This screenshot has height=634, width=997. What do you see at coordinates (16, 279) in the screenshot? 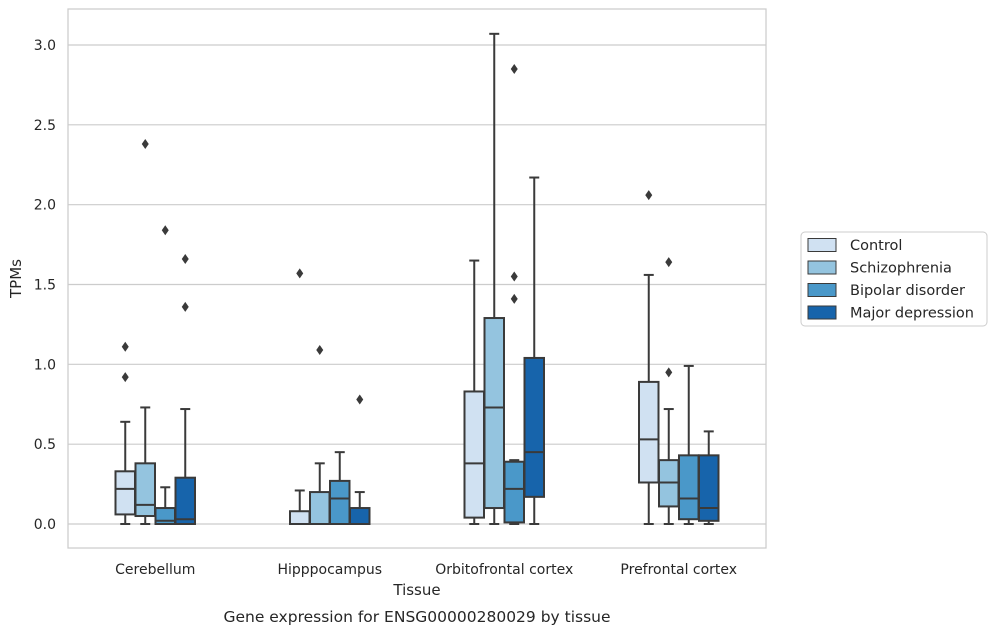
I see `y-axis-label: TPMs` at bounding box center [16, 279].